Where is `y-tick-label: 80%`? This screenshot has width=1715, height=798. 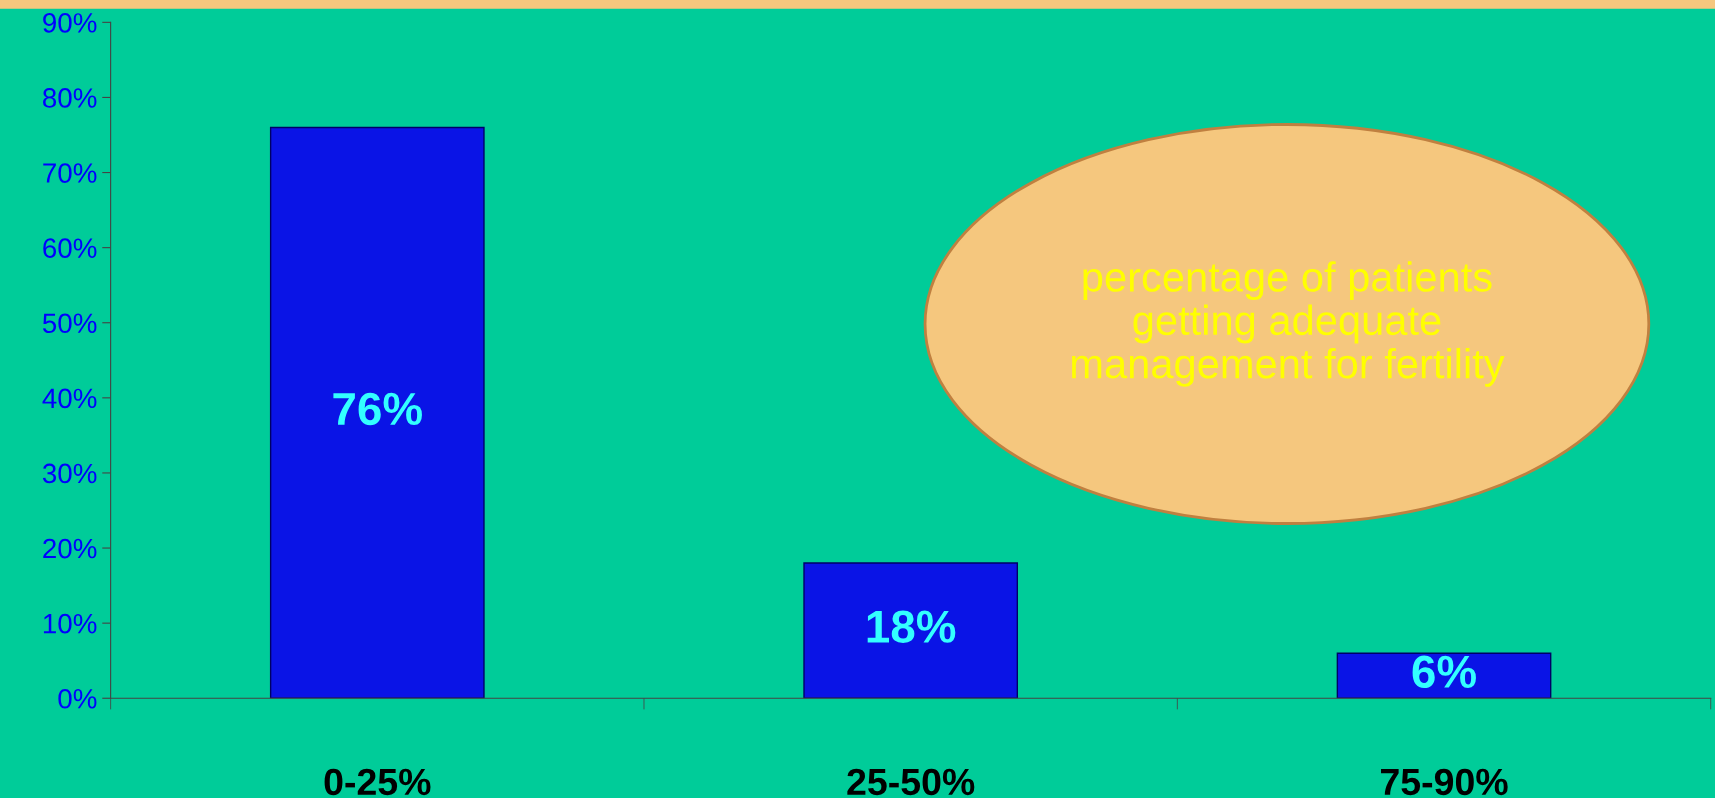 y-tick-label: 80% is located at coordinates (70, 98).